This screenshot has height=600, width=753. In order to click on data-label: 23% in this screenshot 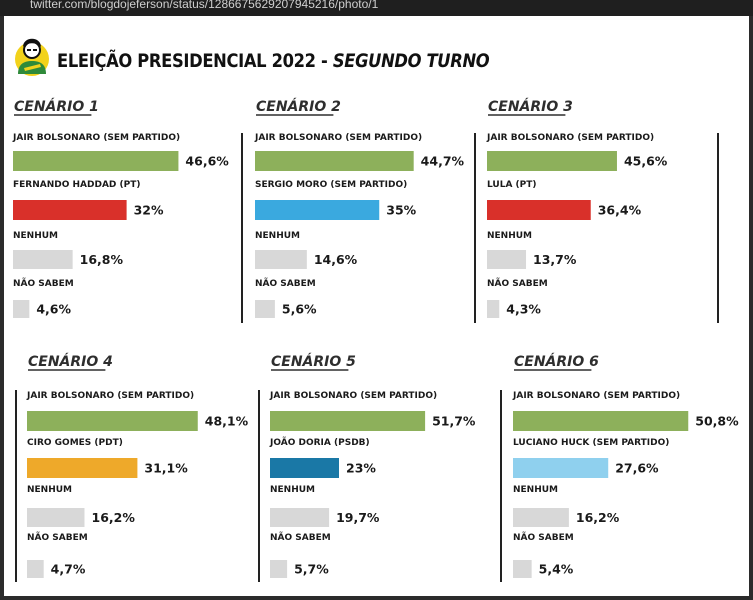, I will do `click(361, 468)`.